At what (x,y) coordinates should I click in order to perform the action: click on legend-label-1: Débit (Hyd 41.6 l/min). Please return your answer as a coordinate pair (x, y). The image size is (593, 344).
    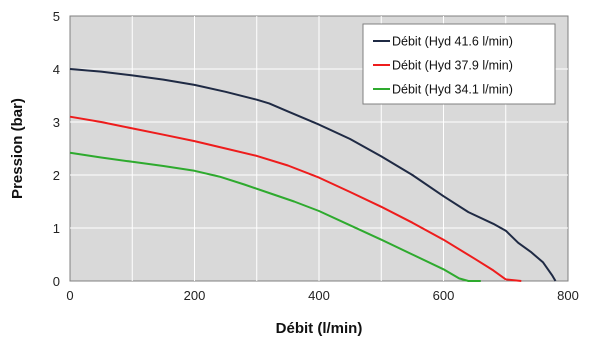
    Looking at the image, I should click on (452, 42).